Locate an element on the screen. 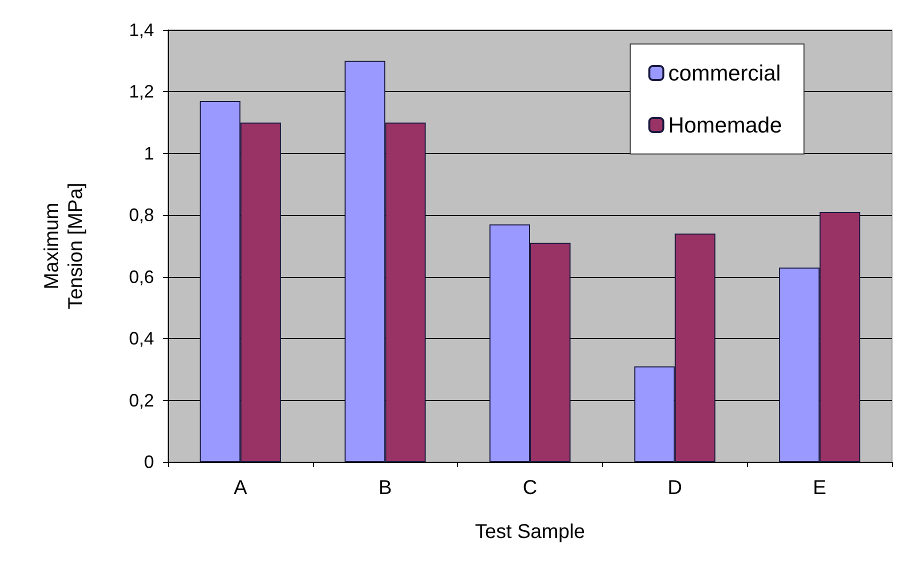 Image resolution: width=902 pixels, height=574 pixels. y-tick-label: 1,4 is located at coordinates (141, 30).